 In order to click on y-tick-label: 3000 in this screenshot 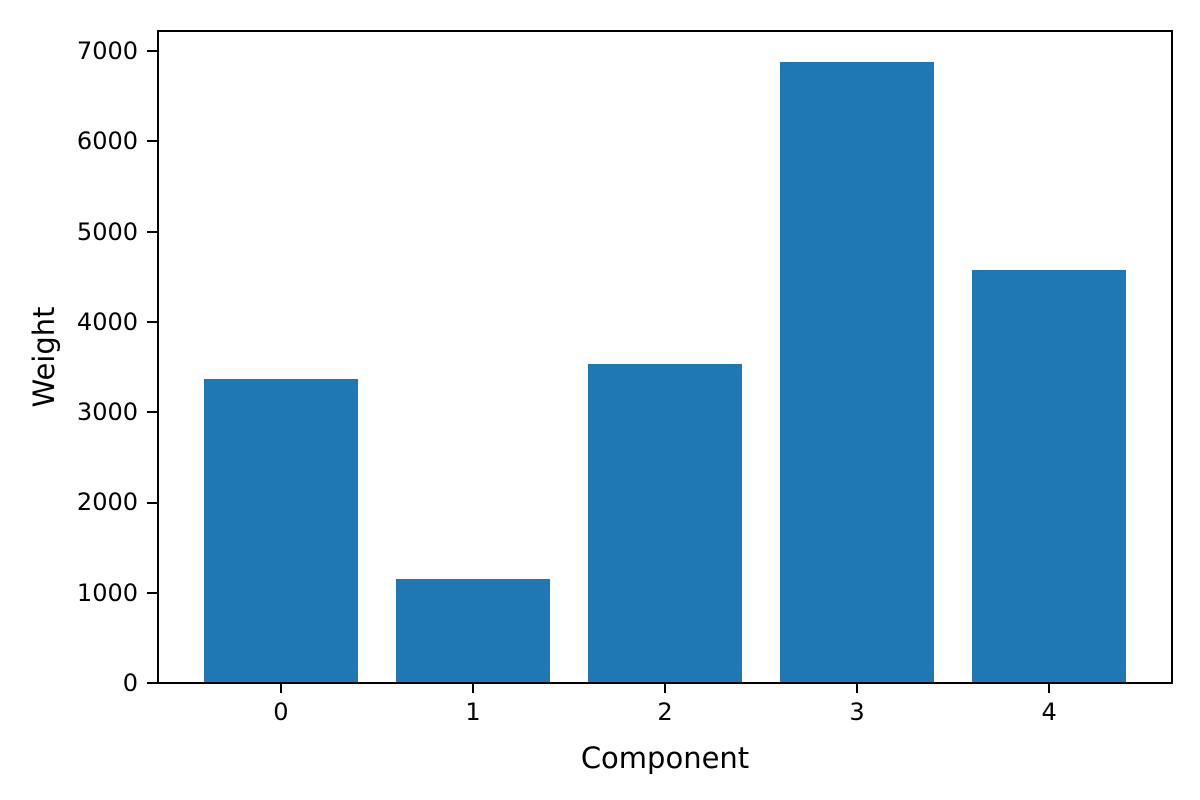, I will do `click(107, 412)`.